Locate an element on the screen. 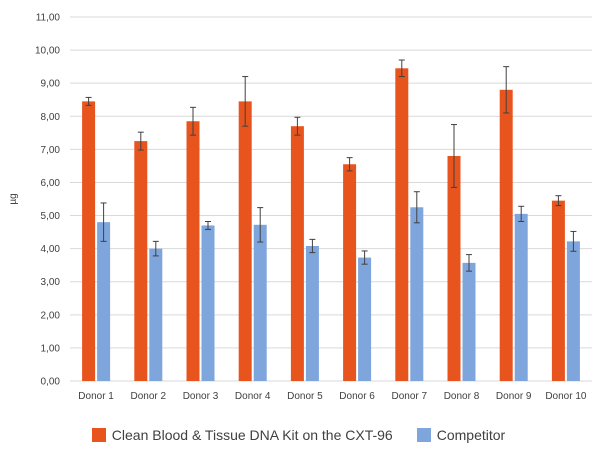  legend-item-series-2: Competitor is located at coordinates (461, 435).